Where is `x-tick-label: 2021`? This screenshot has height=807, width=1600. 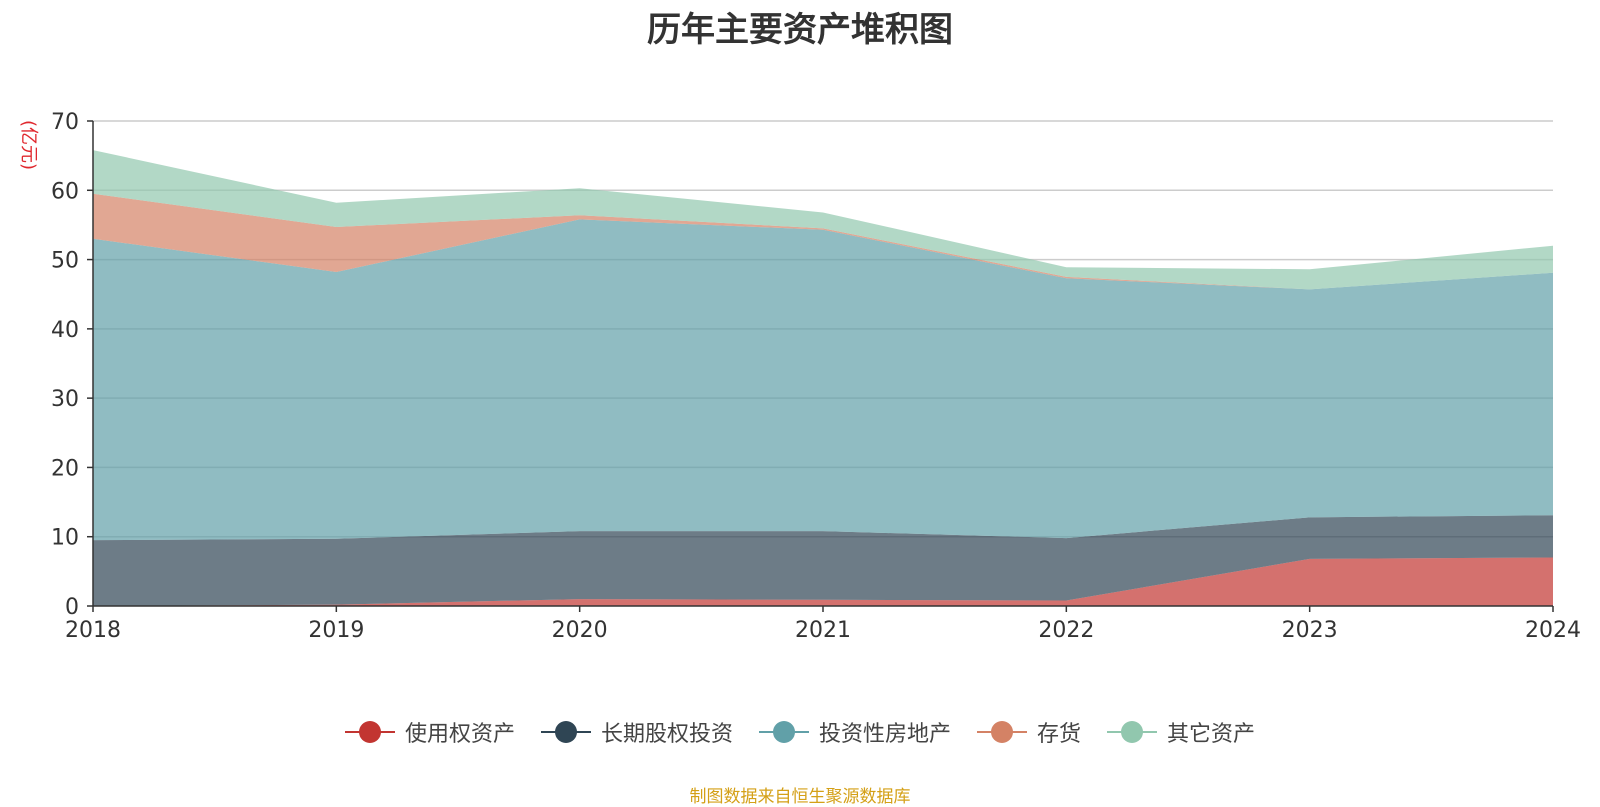
x-tick-label: 2021 is located at coordinates (823, 630).